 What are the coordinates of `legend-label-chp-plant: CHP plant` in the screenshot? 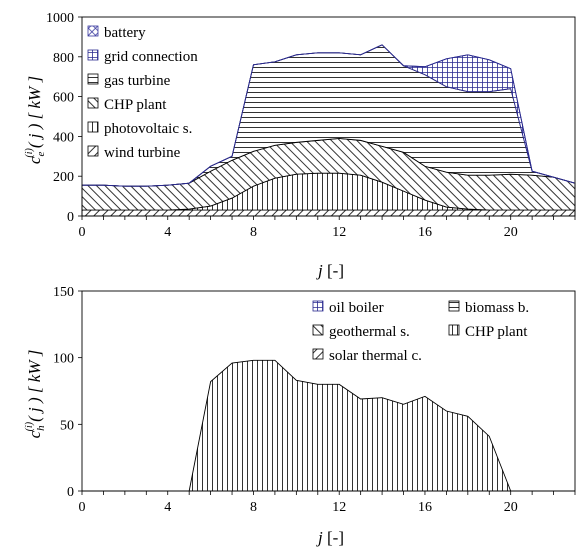 It's located at (135, 105).